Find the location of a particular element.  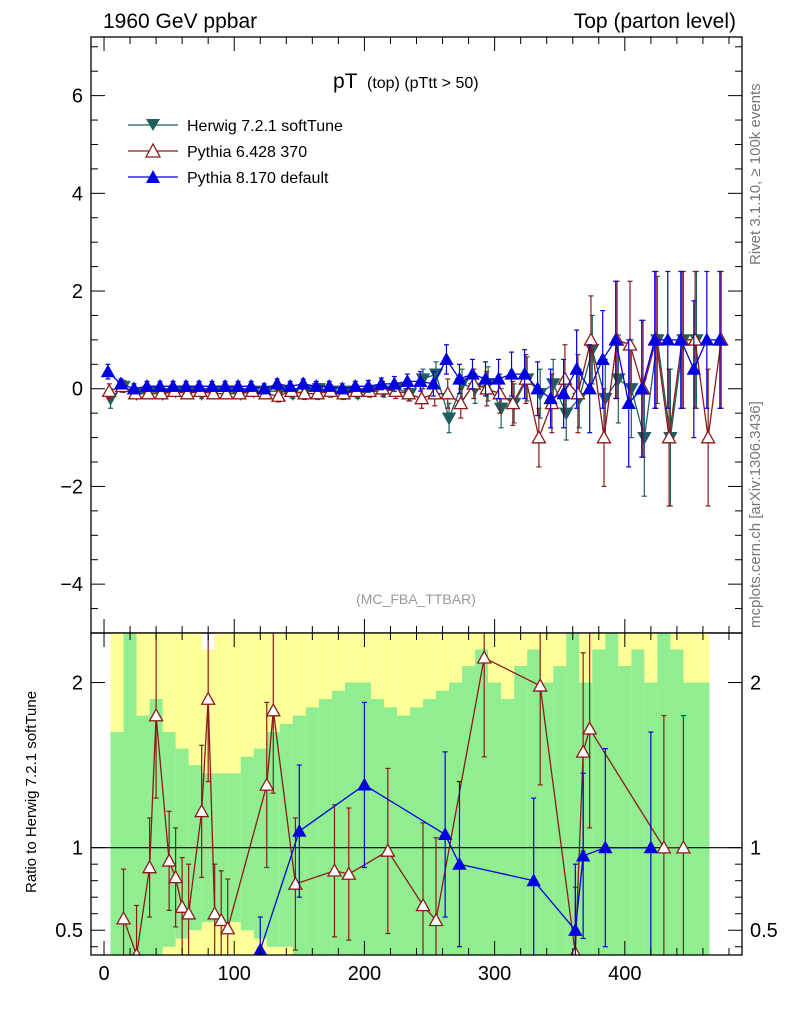

legend-pythia6-label: Pythia 6.428 370 is located at coordinates (247, 152).